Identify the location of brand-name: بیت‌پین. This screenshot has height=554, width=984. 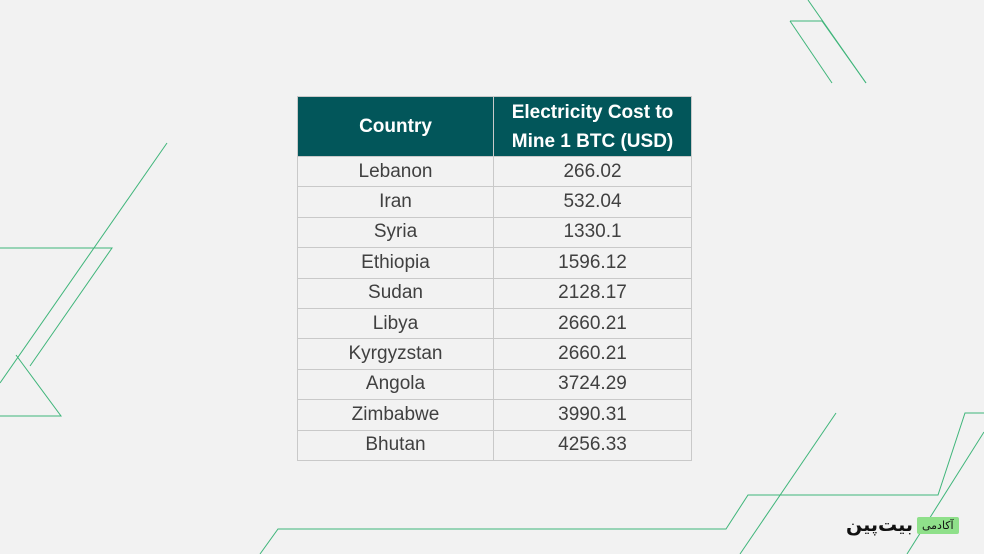
(879, 525).